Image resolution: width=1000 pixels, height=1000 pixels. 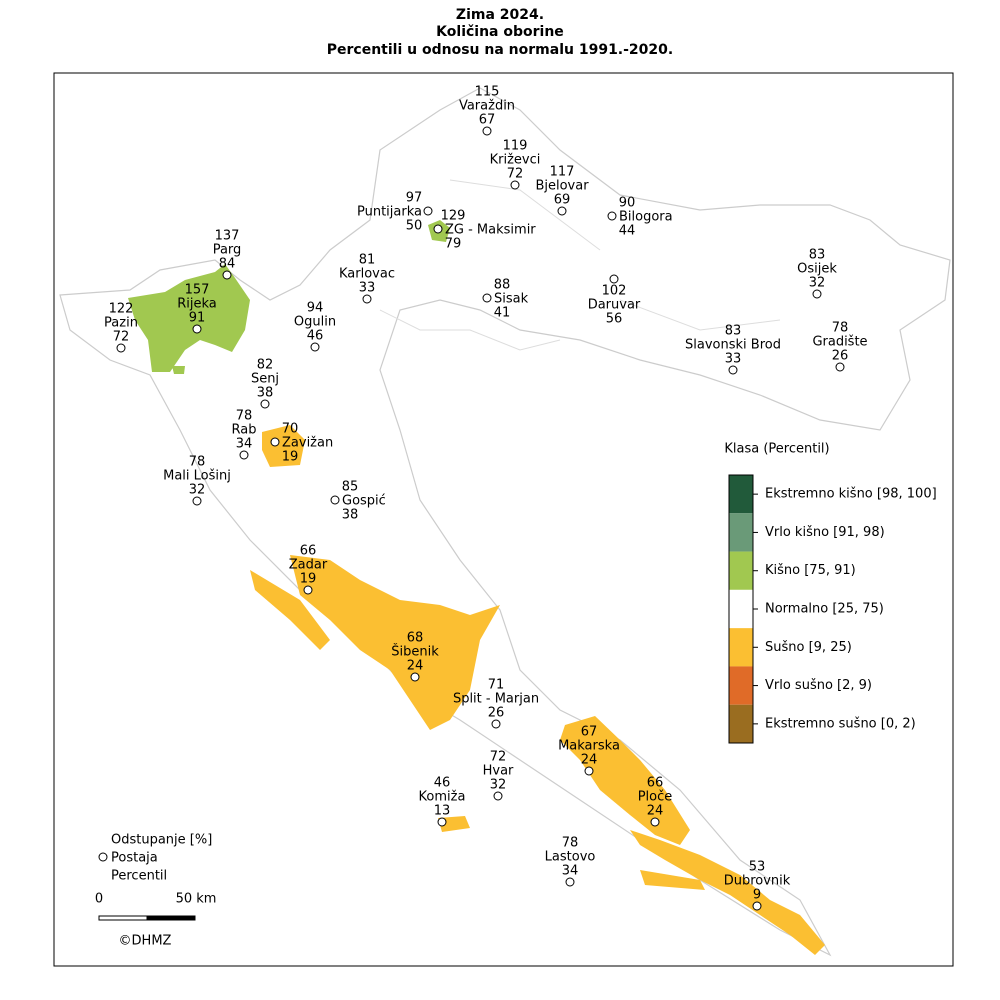 I want to click on station-name: Bjelovar, so click(x=562, y=186).